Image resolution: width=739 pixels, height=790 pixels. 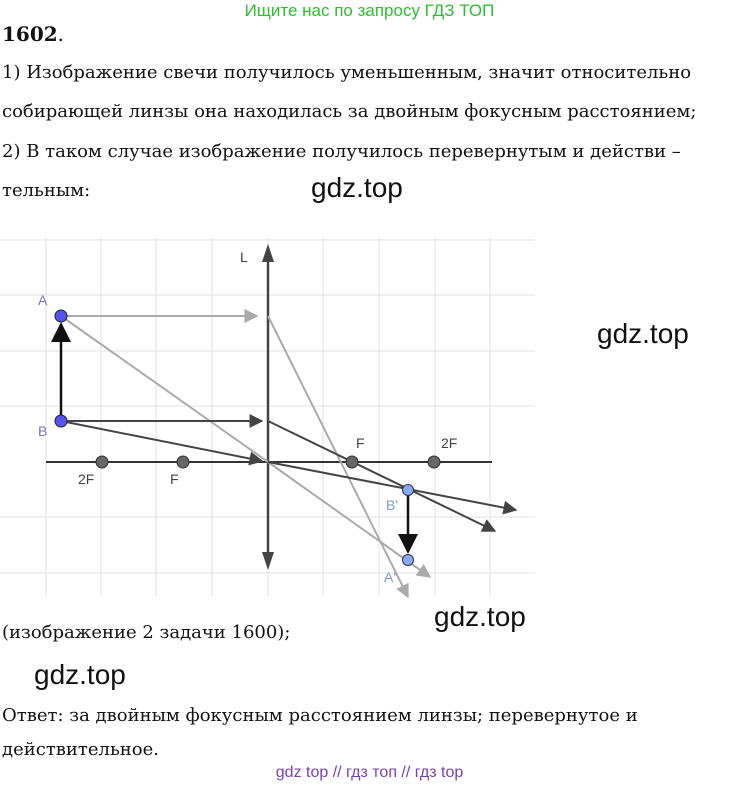 What do you see at coordinates (43, 300) in the screenshot?
I see `label-a: A` at bounding box center [43, 300].